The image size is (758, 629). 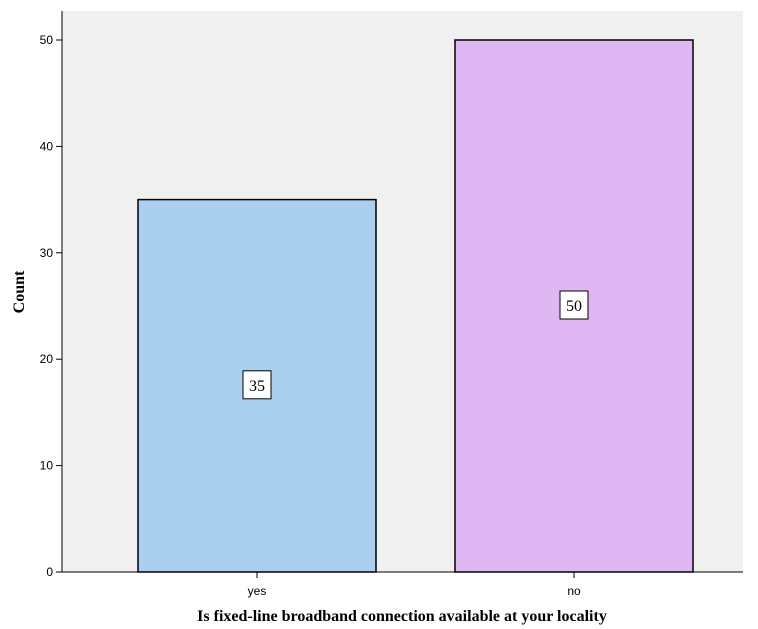 I want to click on data-label-box-no, so click(x=574, y=305).